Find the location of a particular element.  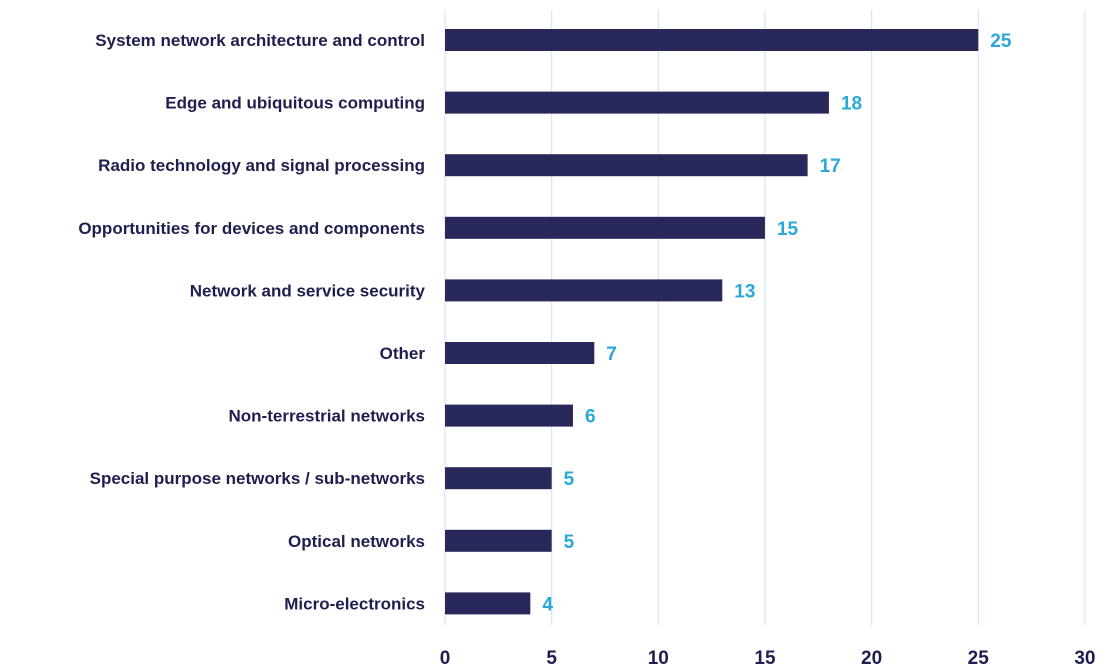

x-tick-label: 30 is located at coordinates (1084, 658).